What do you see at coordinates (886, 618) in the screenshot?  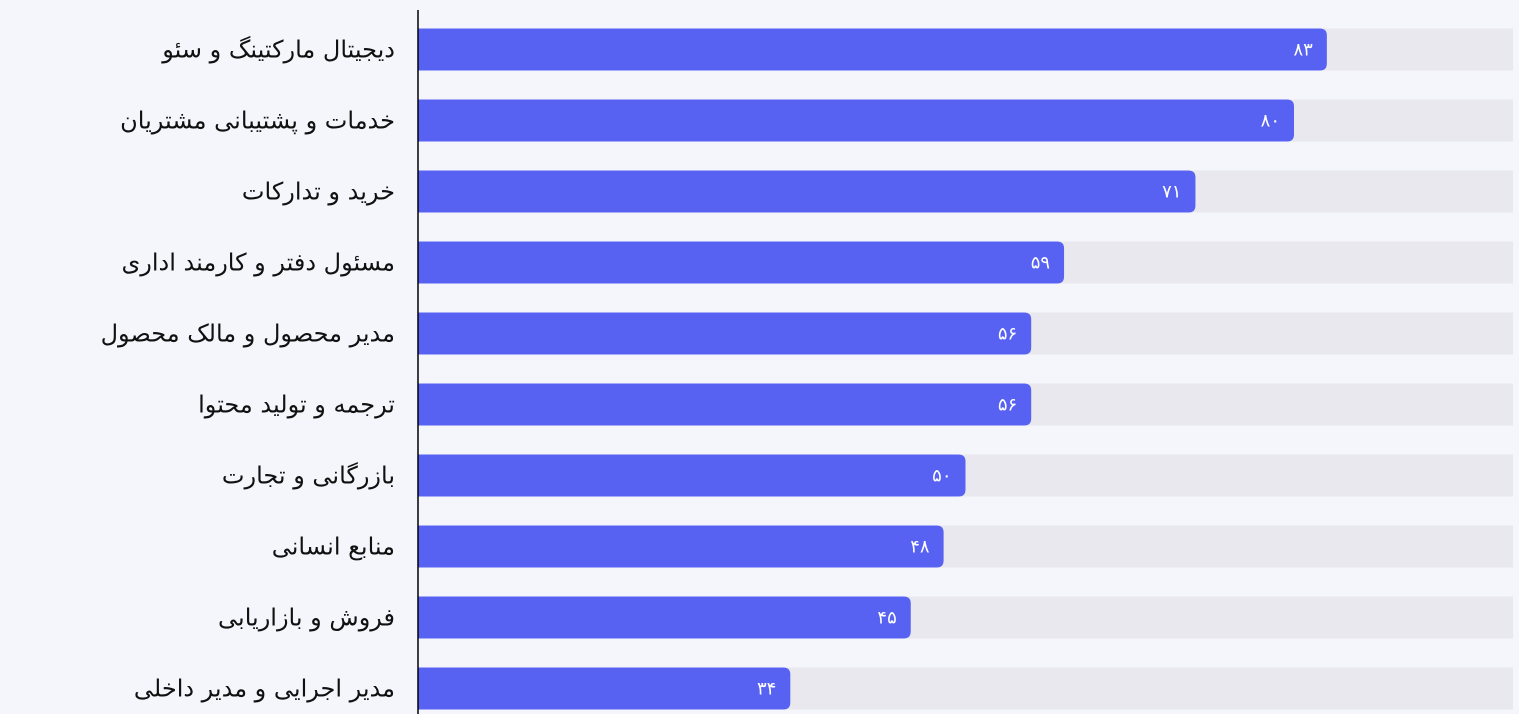 I see `data-label: ۴۵` at bounding box center [886, 618].